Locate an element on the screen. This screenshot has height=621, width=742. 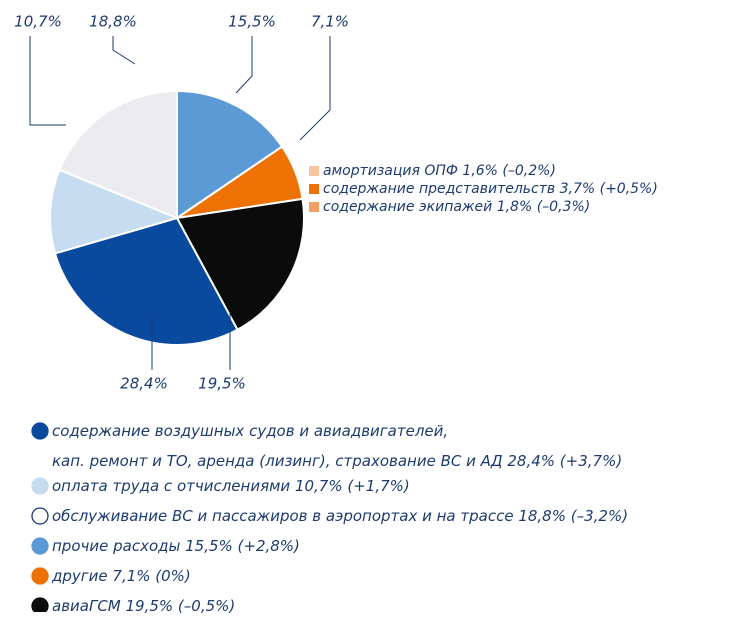
value-label: 10,7% is located at coordinates (38, 22).